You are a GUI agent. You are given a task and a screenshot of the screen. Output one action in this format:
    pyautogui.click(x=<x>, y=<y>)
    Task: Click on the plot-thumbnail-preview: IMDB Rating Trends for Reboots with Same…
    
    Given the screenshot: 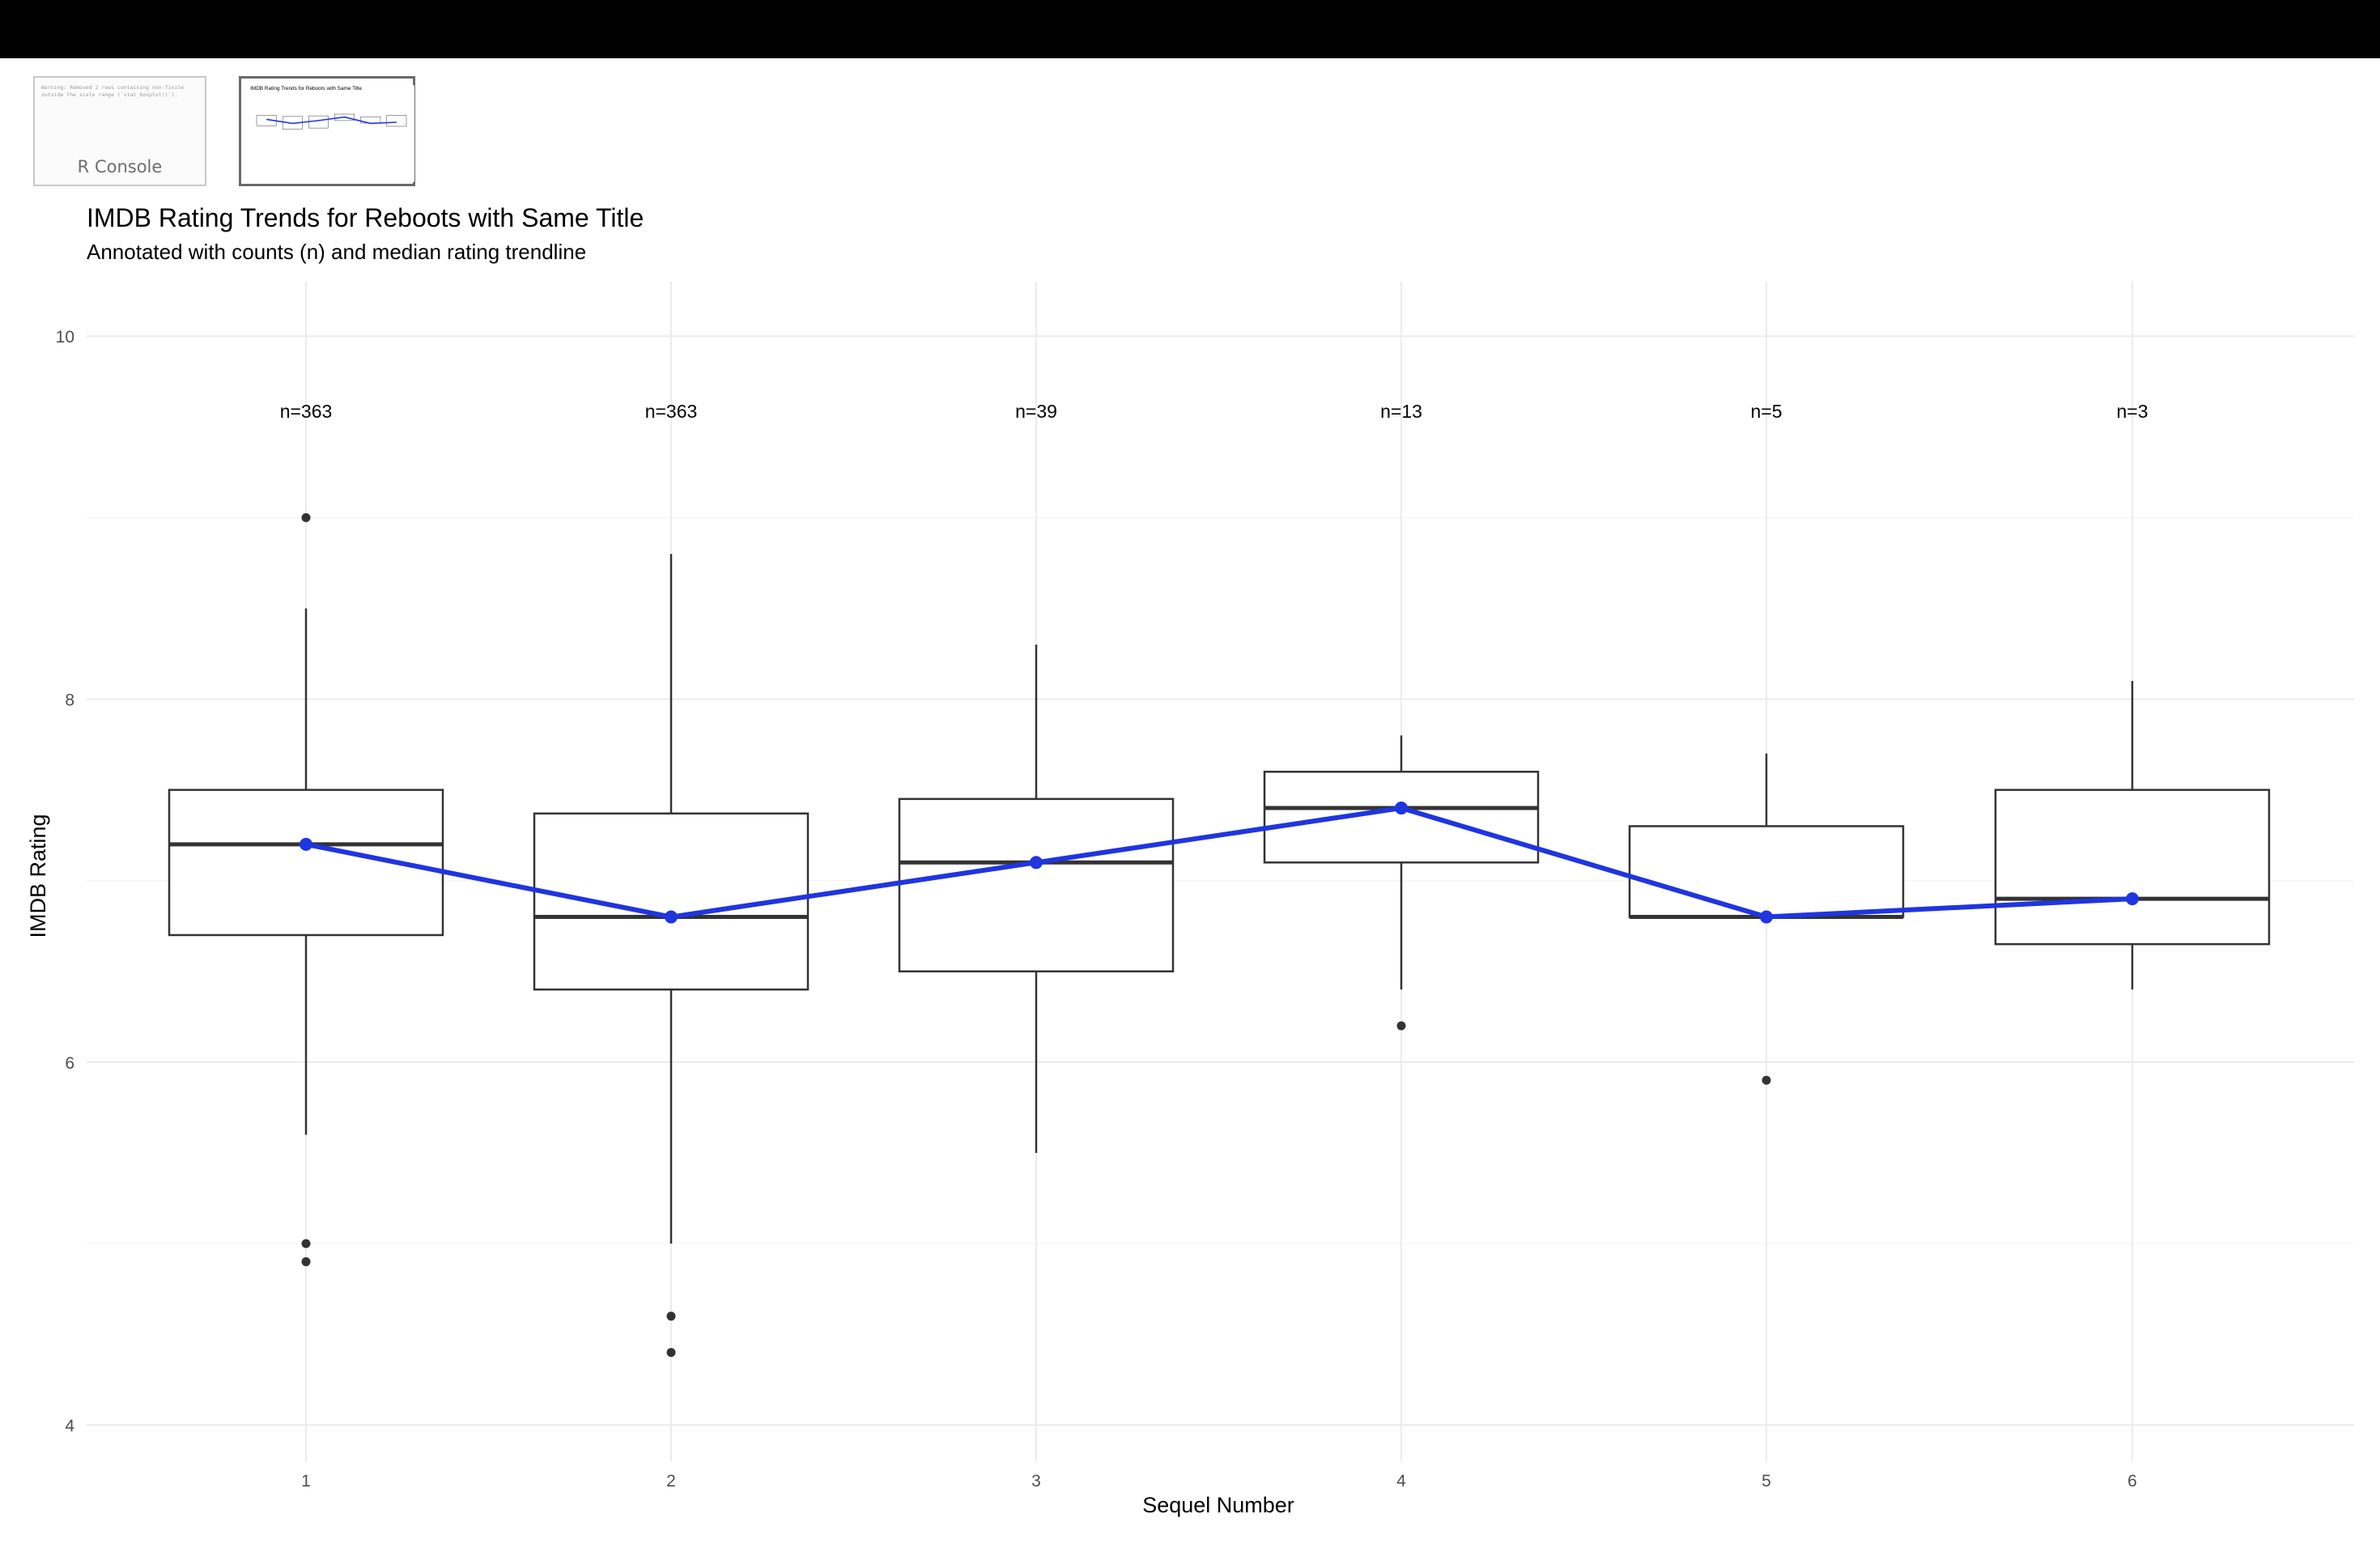 What is the action you would take?
    pyautogui.click(x=329, y=133)
    